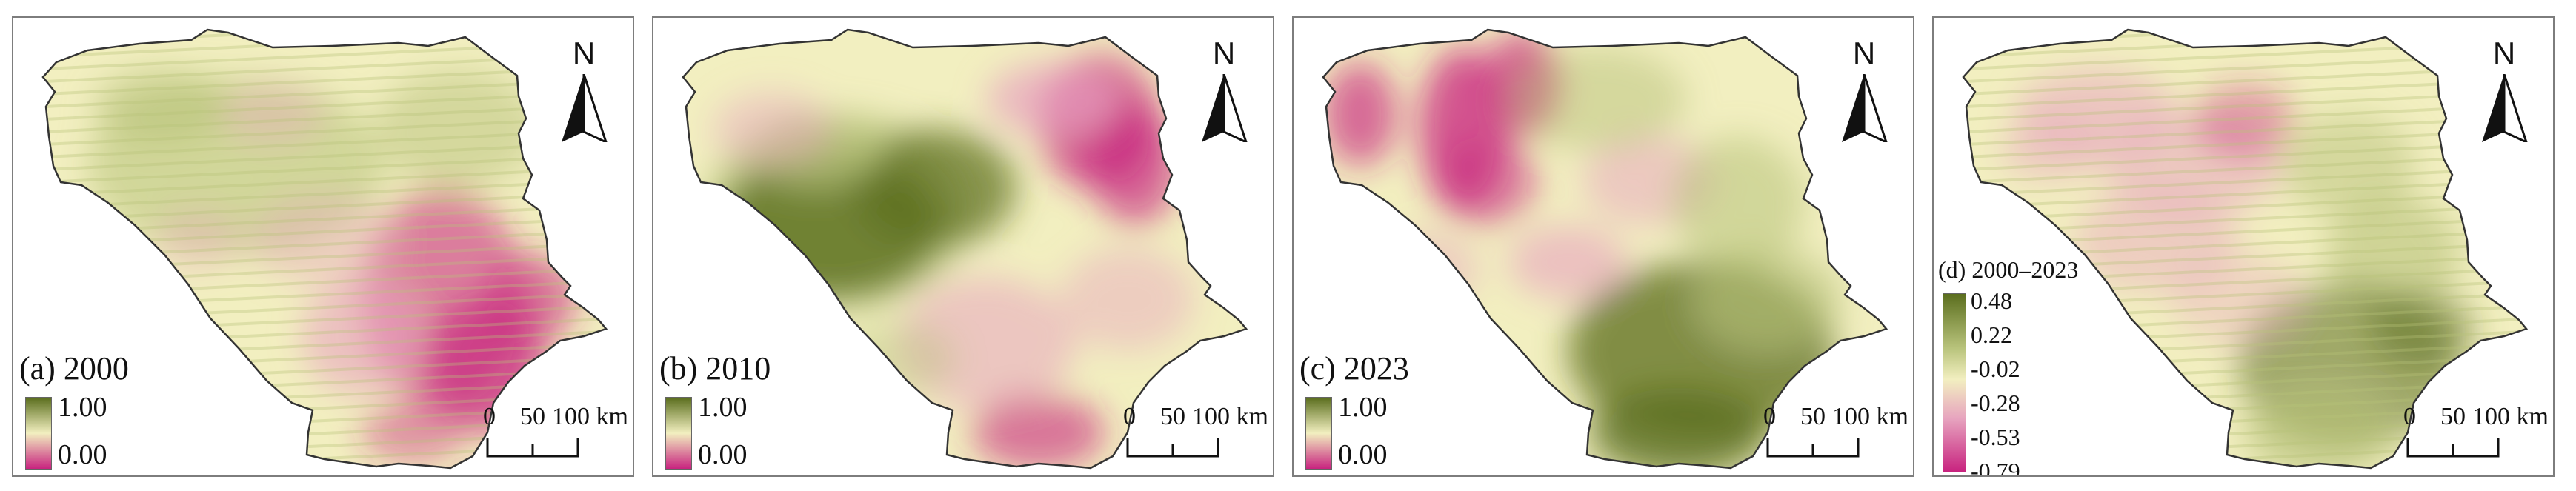  What do you see at coordinates (74, 368) in the screenshot?
I see `panel-label: (a) 2000` at bounding box center [74, 368].